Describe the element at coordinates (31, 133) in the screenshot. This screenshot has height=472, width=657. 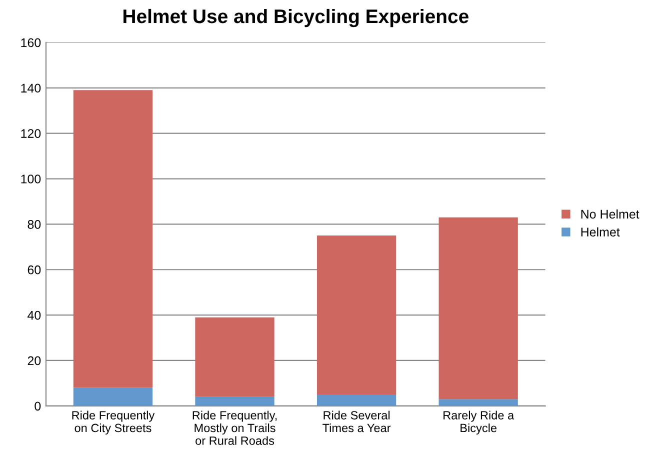
I see `y-tick-label: 120` at that location.